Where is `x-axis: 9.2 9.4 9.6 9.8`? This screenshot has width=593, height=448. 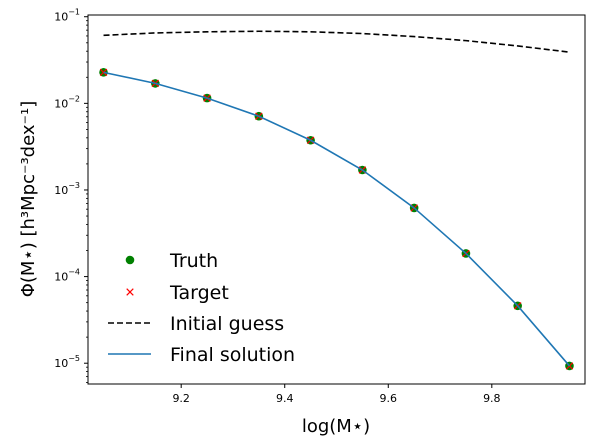
x-axis: 9.2 9.4 9.6 9.8 is located at coordinates (336, 394).